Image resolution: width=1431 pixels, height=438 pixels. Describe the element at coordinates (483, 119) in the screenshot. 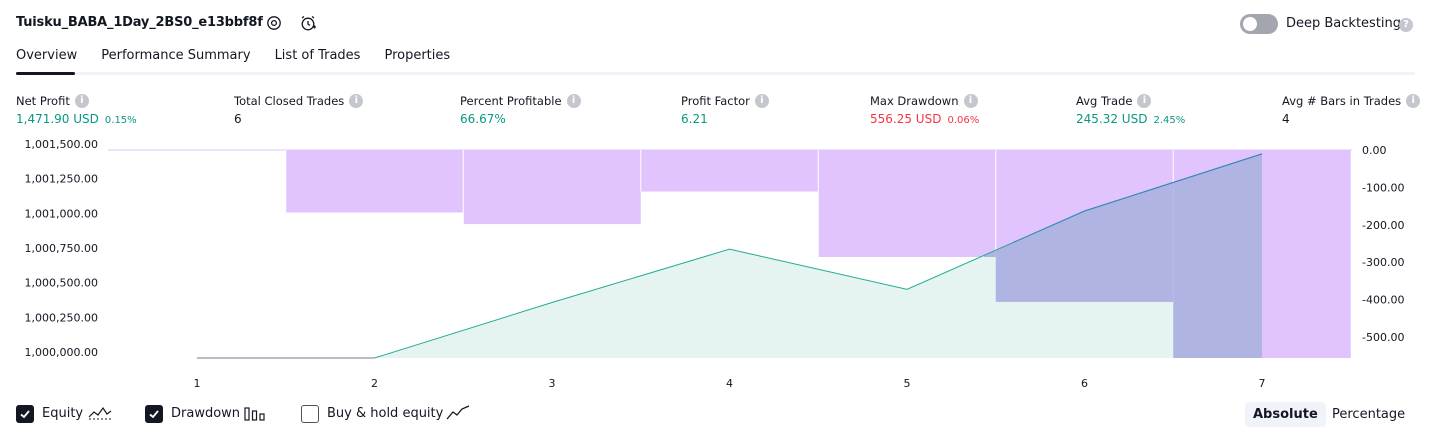

I see `stat-value: 66.67%` at that location.